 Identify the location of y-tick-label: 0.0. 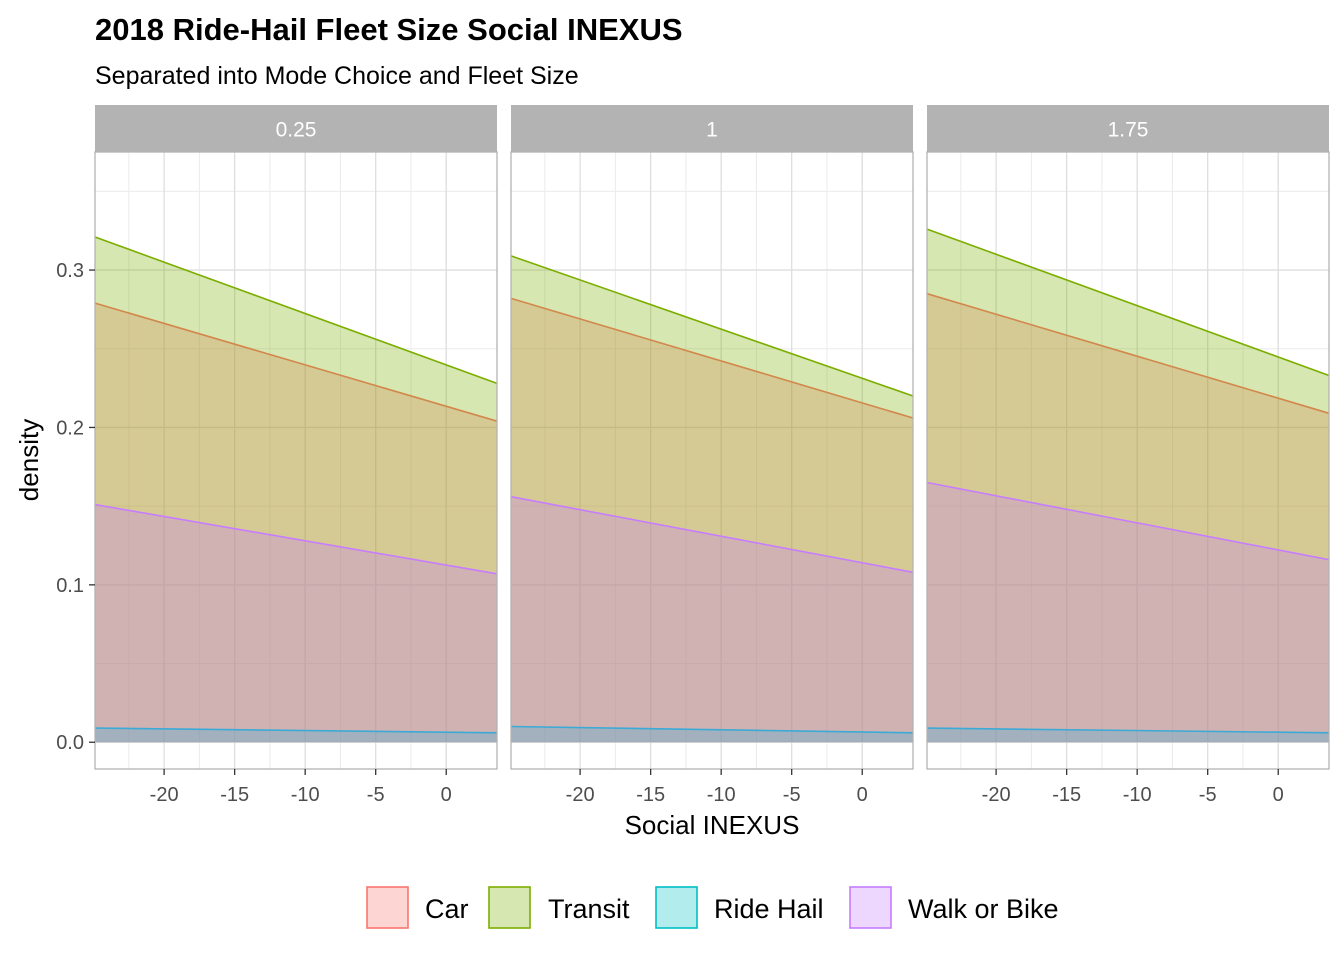
(70, 743).